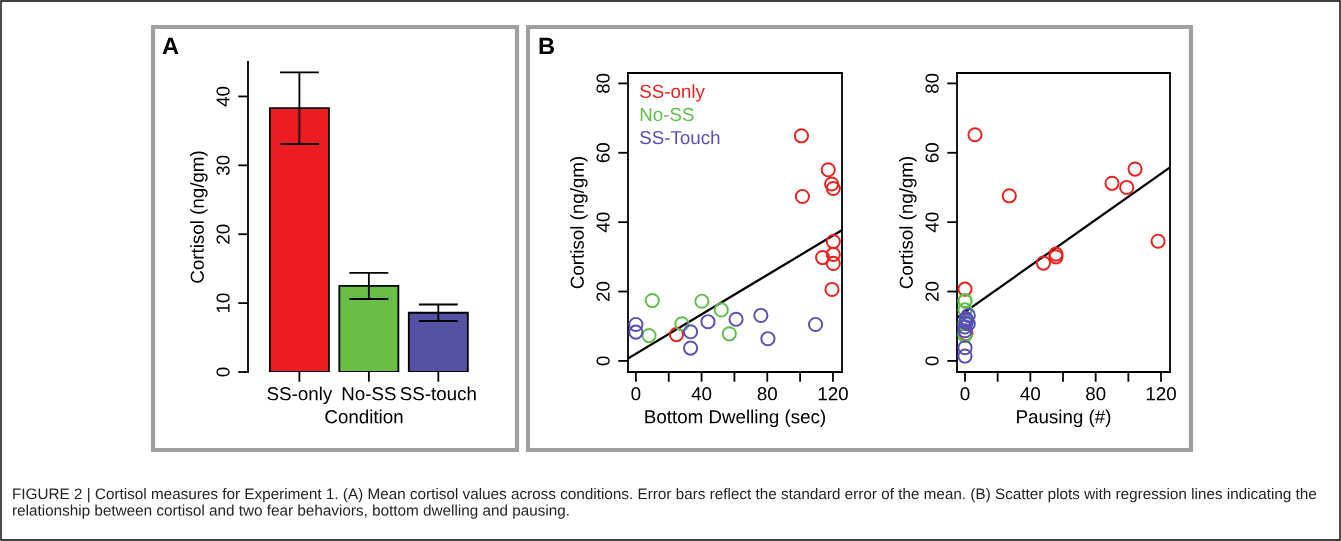 This screenshot has height=541, width=1341. I want to click on x-axis-title: Bottom Dwelling (sec), so click(735, 418).